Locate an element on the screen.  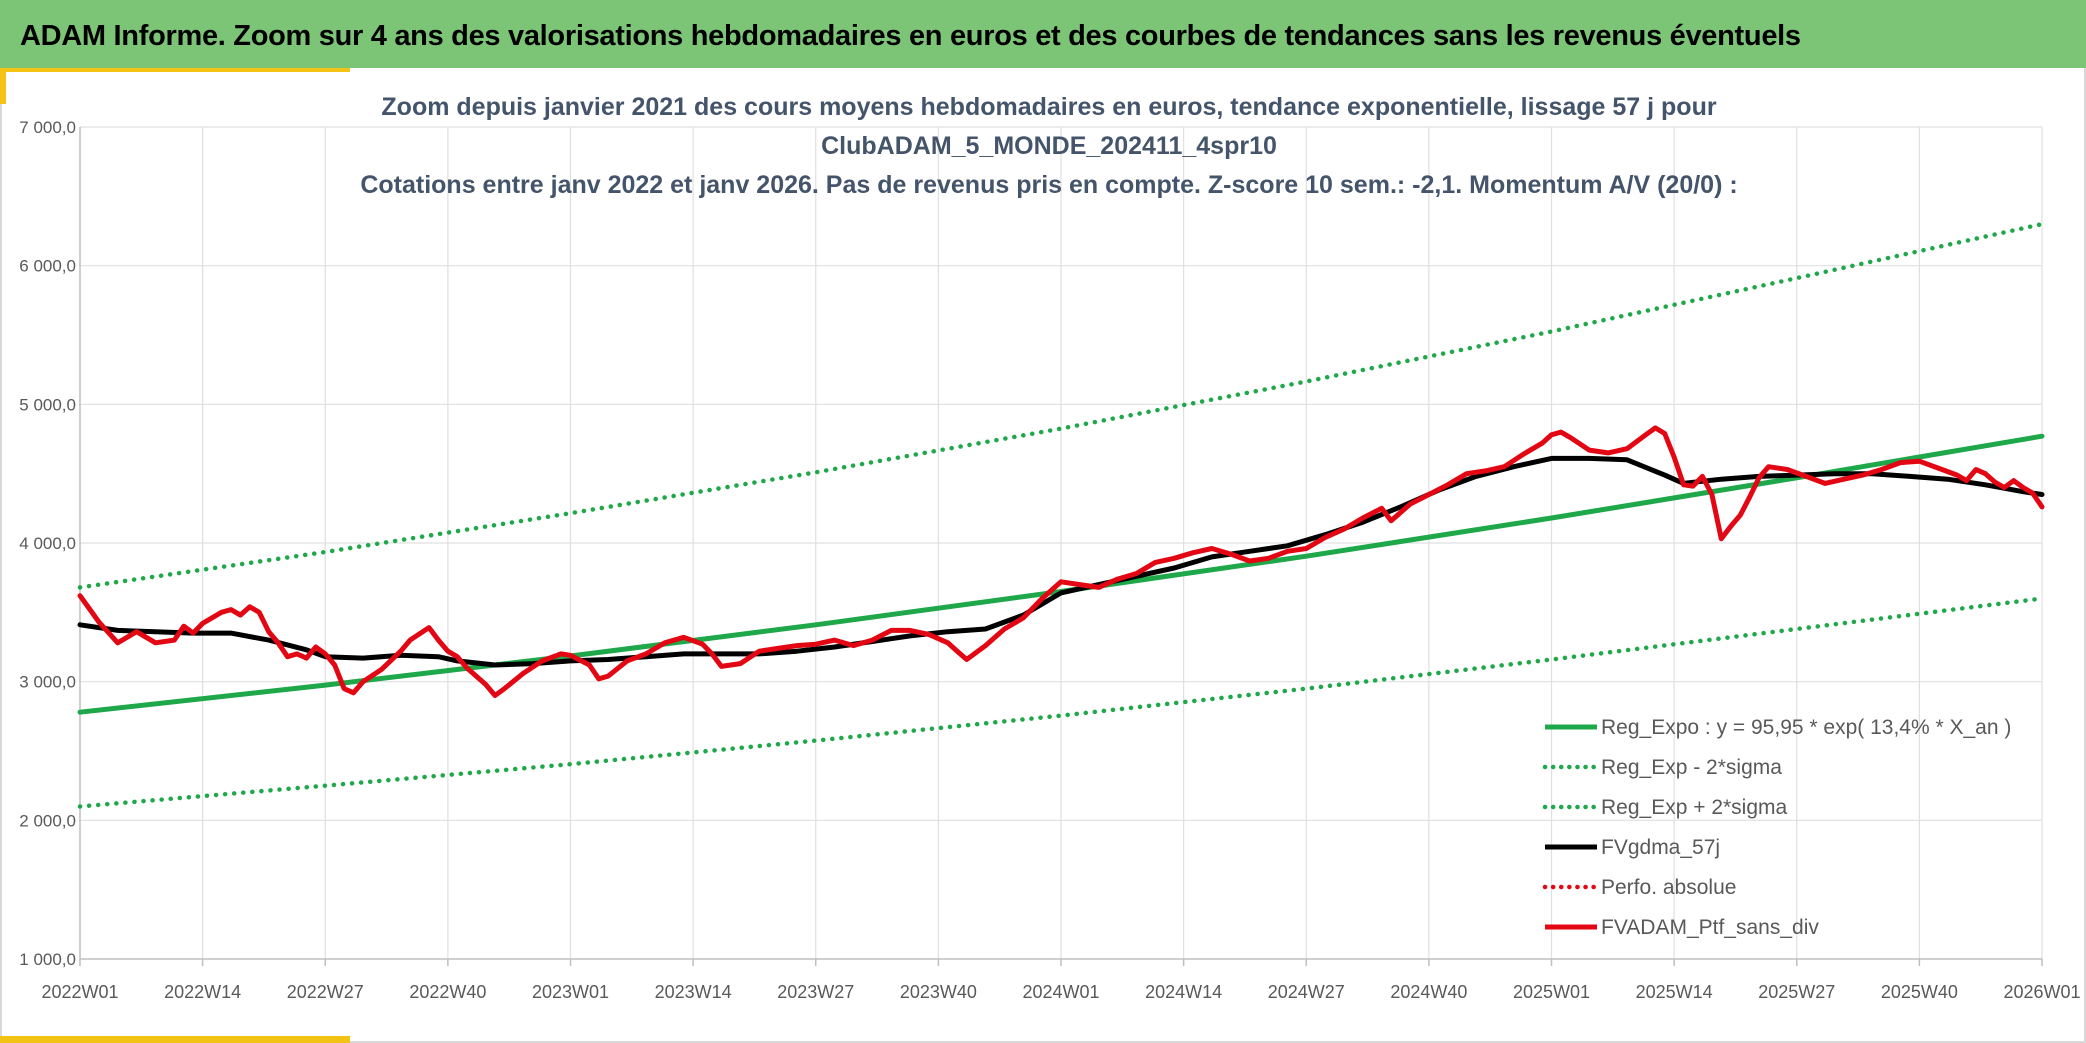
x-tick-label: 2024W01 is located at coordinates (1060, 992).